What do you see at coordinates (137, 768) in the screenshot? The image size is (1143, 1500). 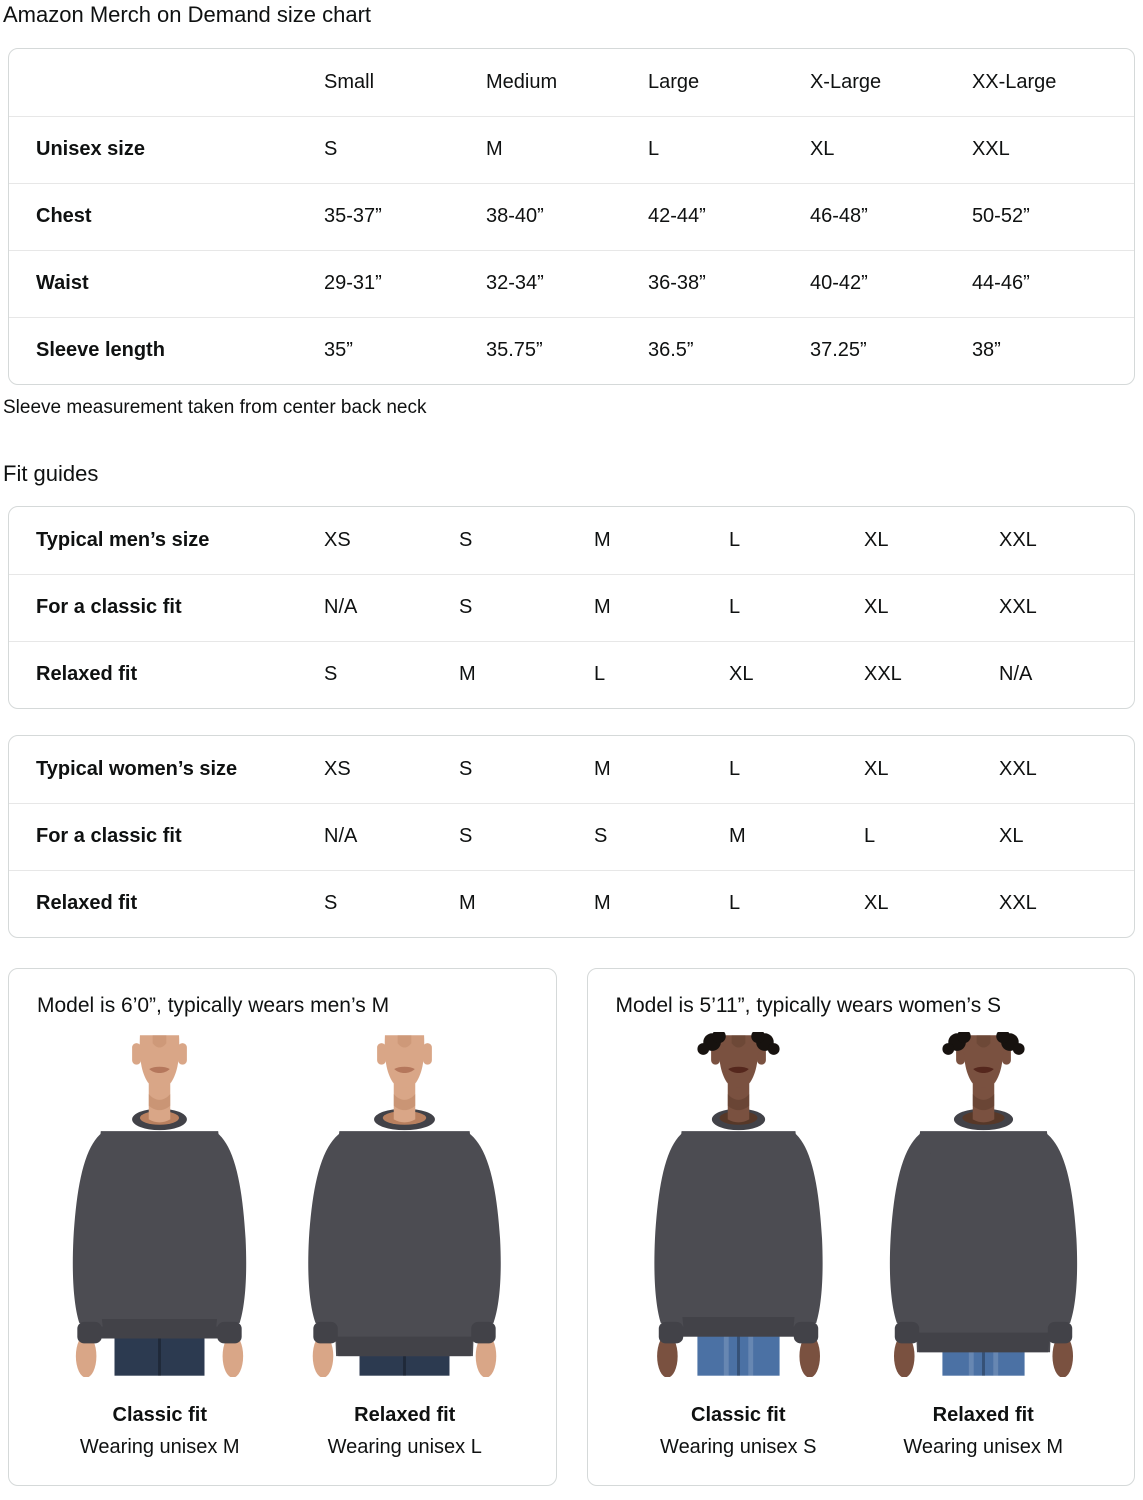 I see `row-label: Typical women’s size` at bounding box center [137, 768].